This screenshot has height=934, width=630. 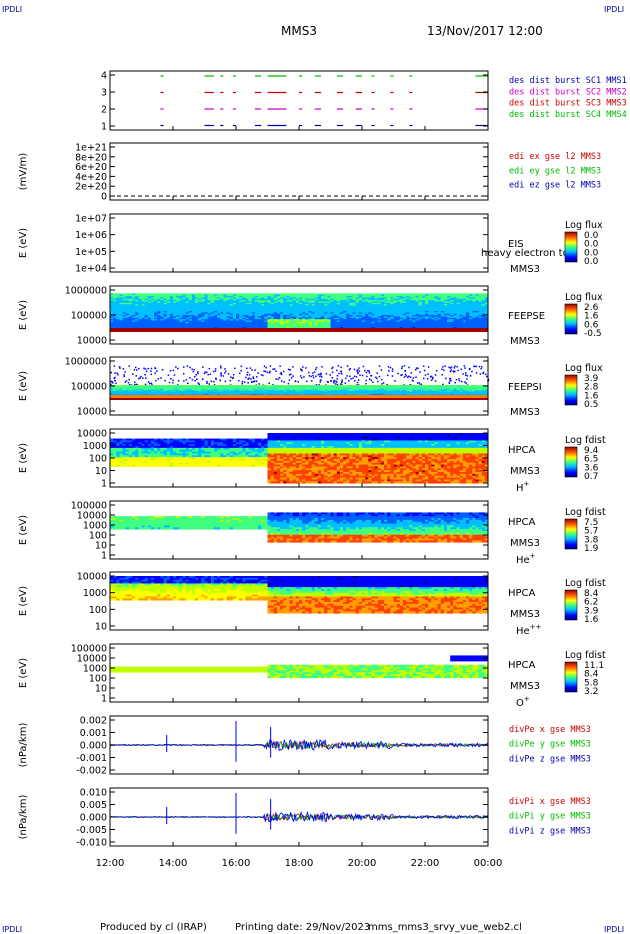 I want to click on y-tick-label: -0.005, so click(x=91, y=830).